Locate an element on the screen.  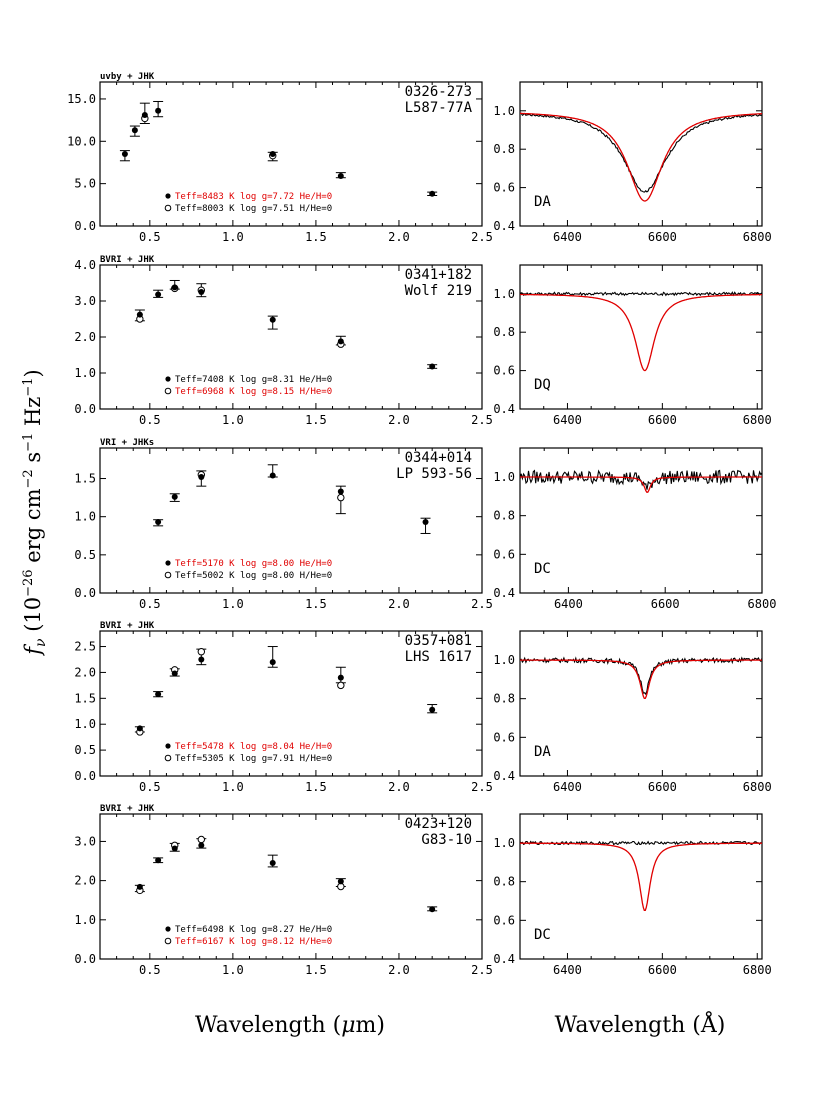
filters-label: VRI + JHKs is located at coordinates (127, 443).